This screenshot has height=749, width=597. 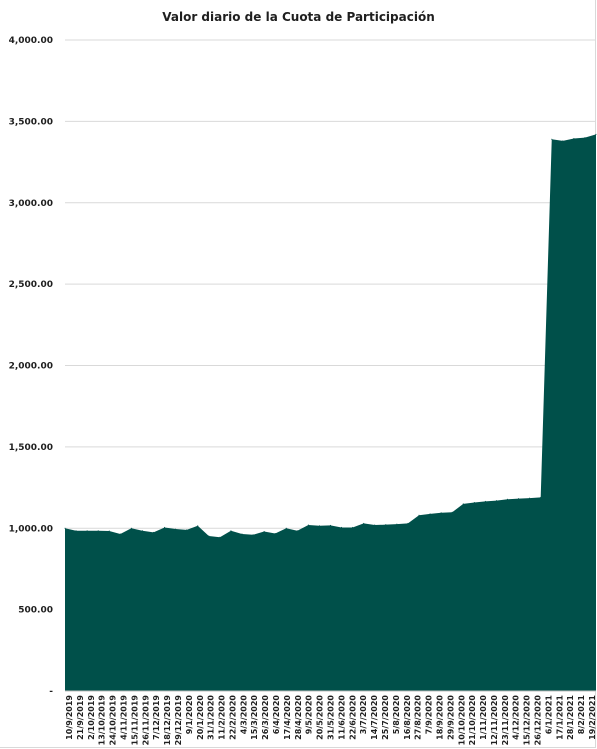 What do you see at coordinates (505, 720) in the screenshot?
I see `x-tick-label: 23/11/2020` at bounding box center [505, 720].